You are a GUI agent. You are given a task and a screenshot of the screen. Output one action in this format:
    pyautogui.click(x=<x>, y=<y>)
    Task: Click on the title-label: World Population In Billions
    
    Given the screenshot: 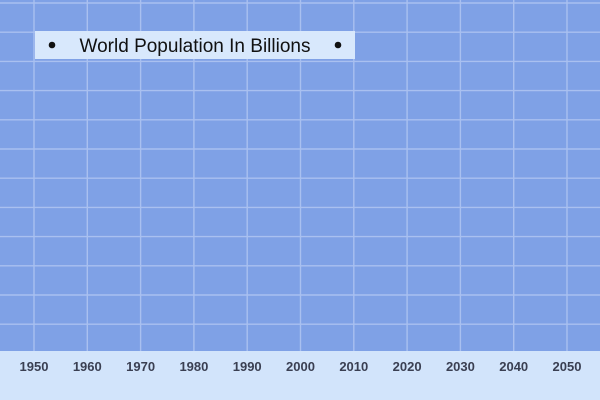 What is the action you would take?
    pyautogui.click(x=195, y=46)
    